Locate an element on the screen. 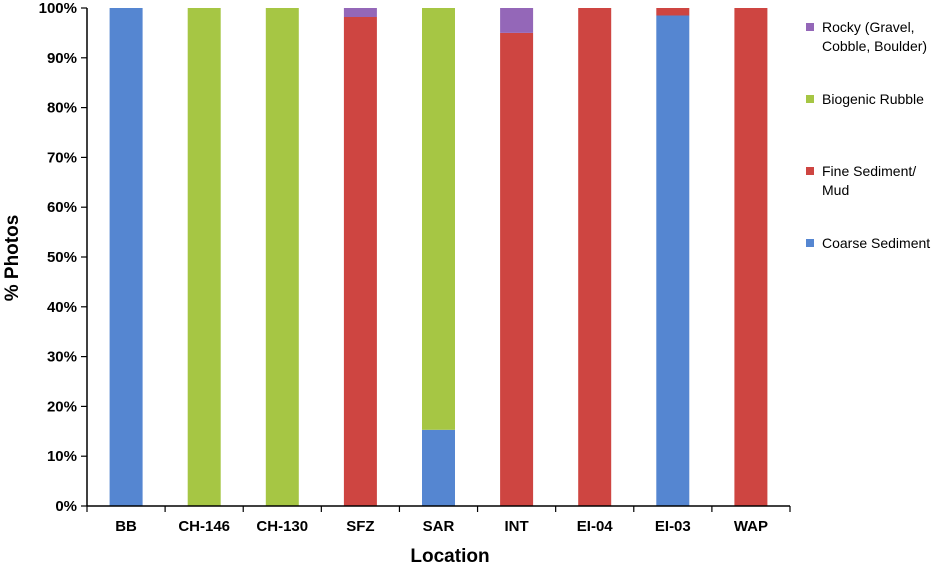  legend-item: Rocky (Gravel, Cobble, Boulder) is located at coordinates (870, 54).